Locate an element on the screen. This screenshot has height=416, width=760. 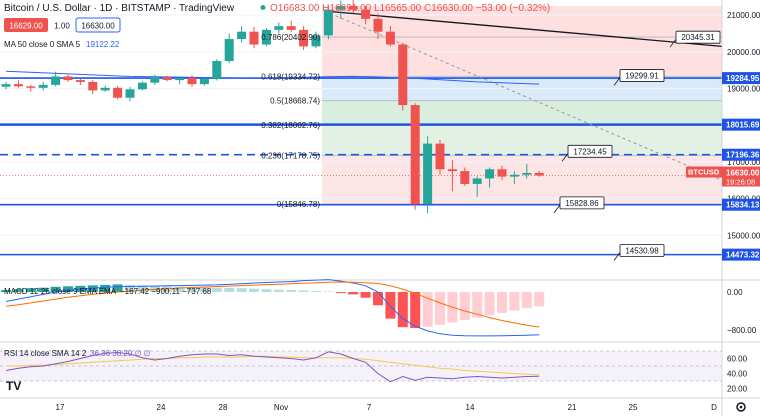
macd-pane: 0.00 −800.00 is located at coordinates (379, 308).